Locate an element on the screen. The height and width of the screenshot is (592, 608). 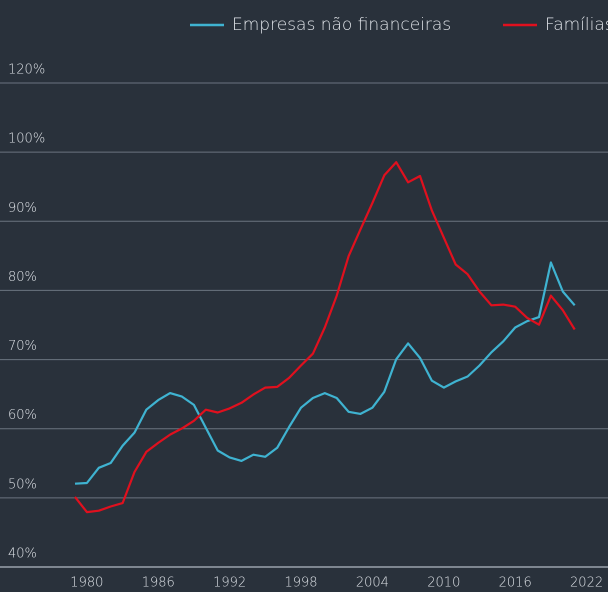
y-tick-label: 50% is located at coordinates (22, 484).